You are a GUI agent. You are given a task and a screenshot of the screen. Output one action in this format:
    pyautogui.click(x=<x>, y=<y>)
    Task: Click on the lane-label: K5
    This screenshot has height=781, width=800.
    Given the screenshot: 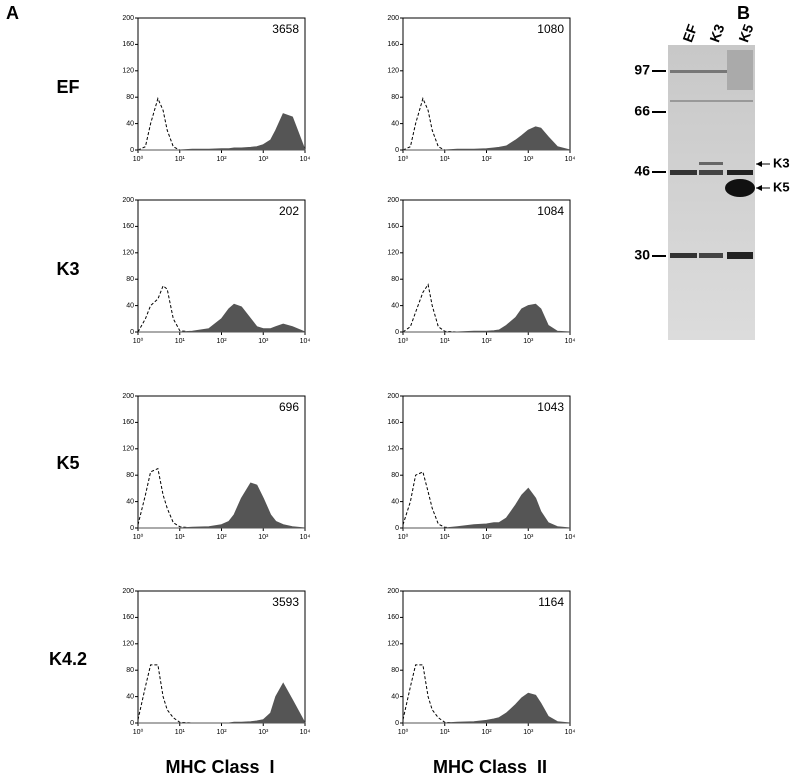 What is the action you would take?
    pyautogui.click(x=745, y=33)
    